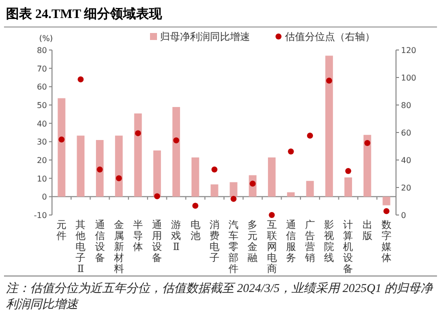  Describe the element at coordinates (40, 215) in the screenshot. I see `y-tick-label: -10` at that location.